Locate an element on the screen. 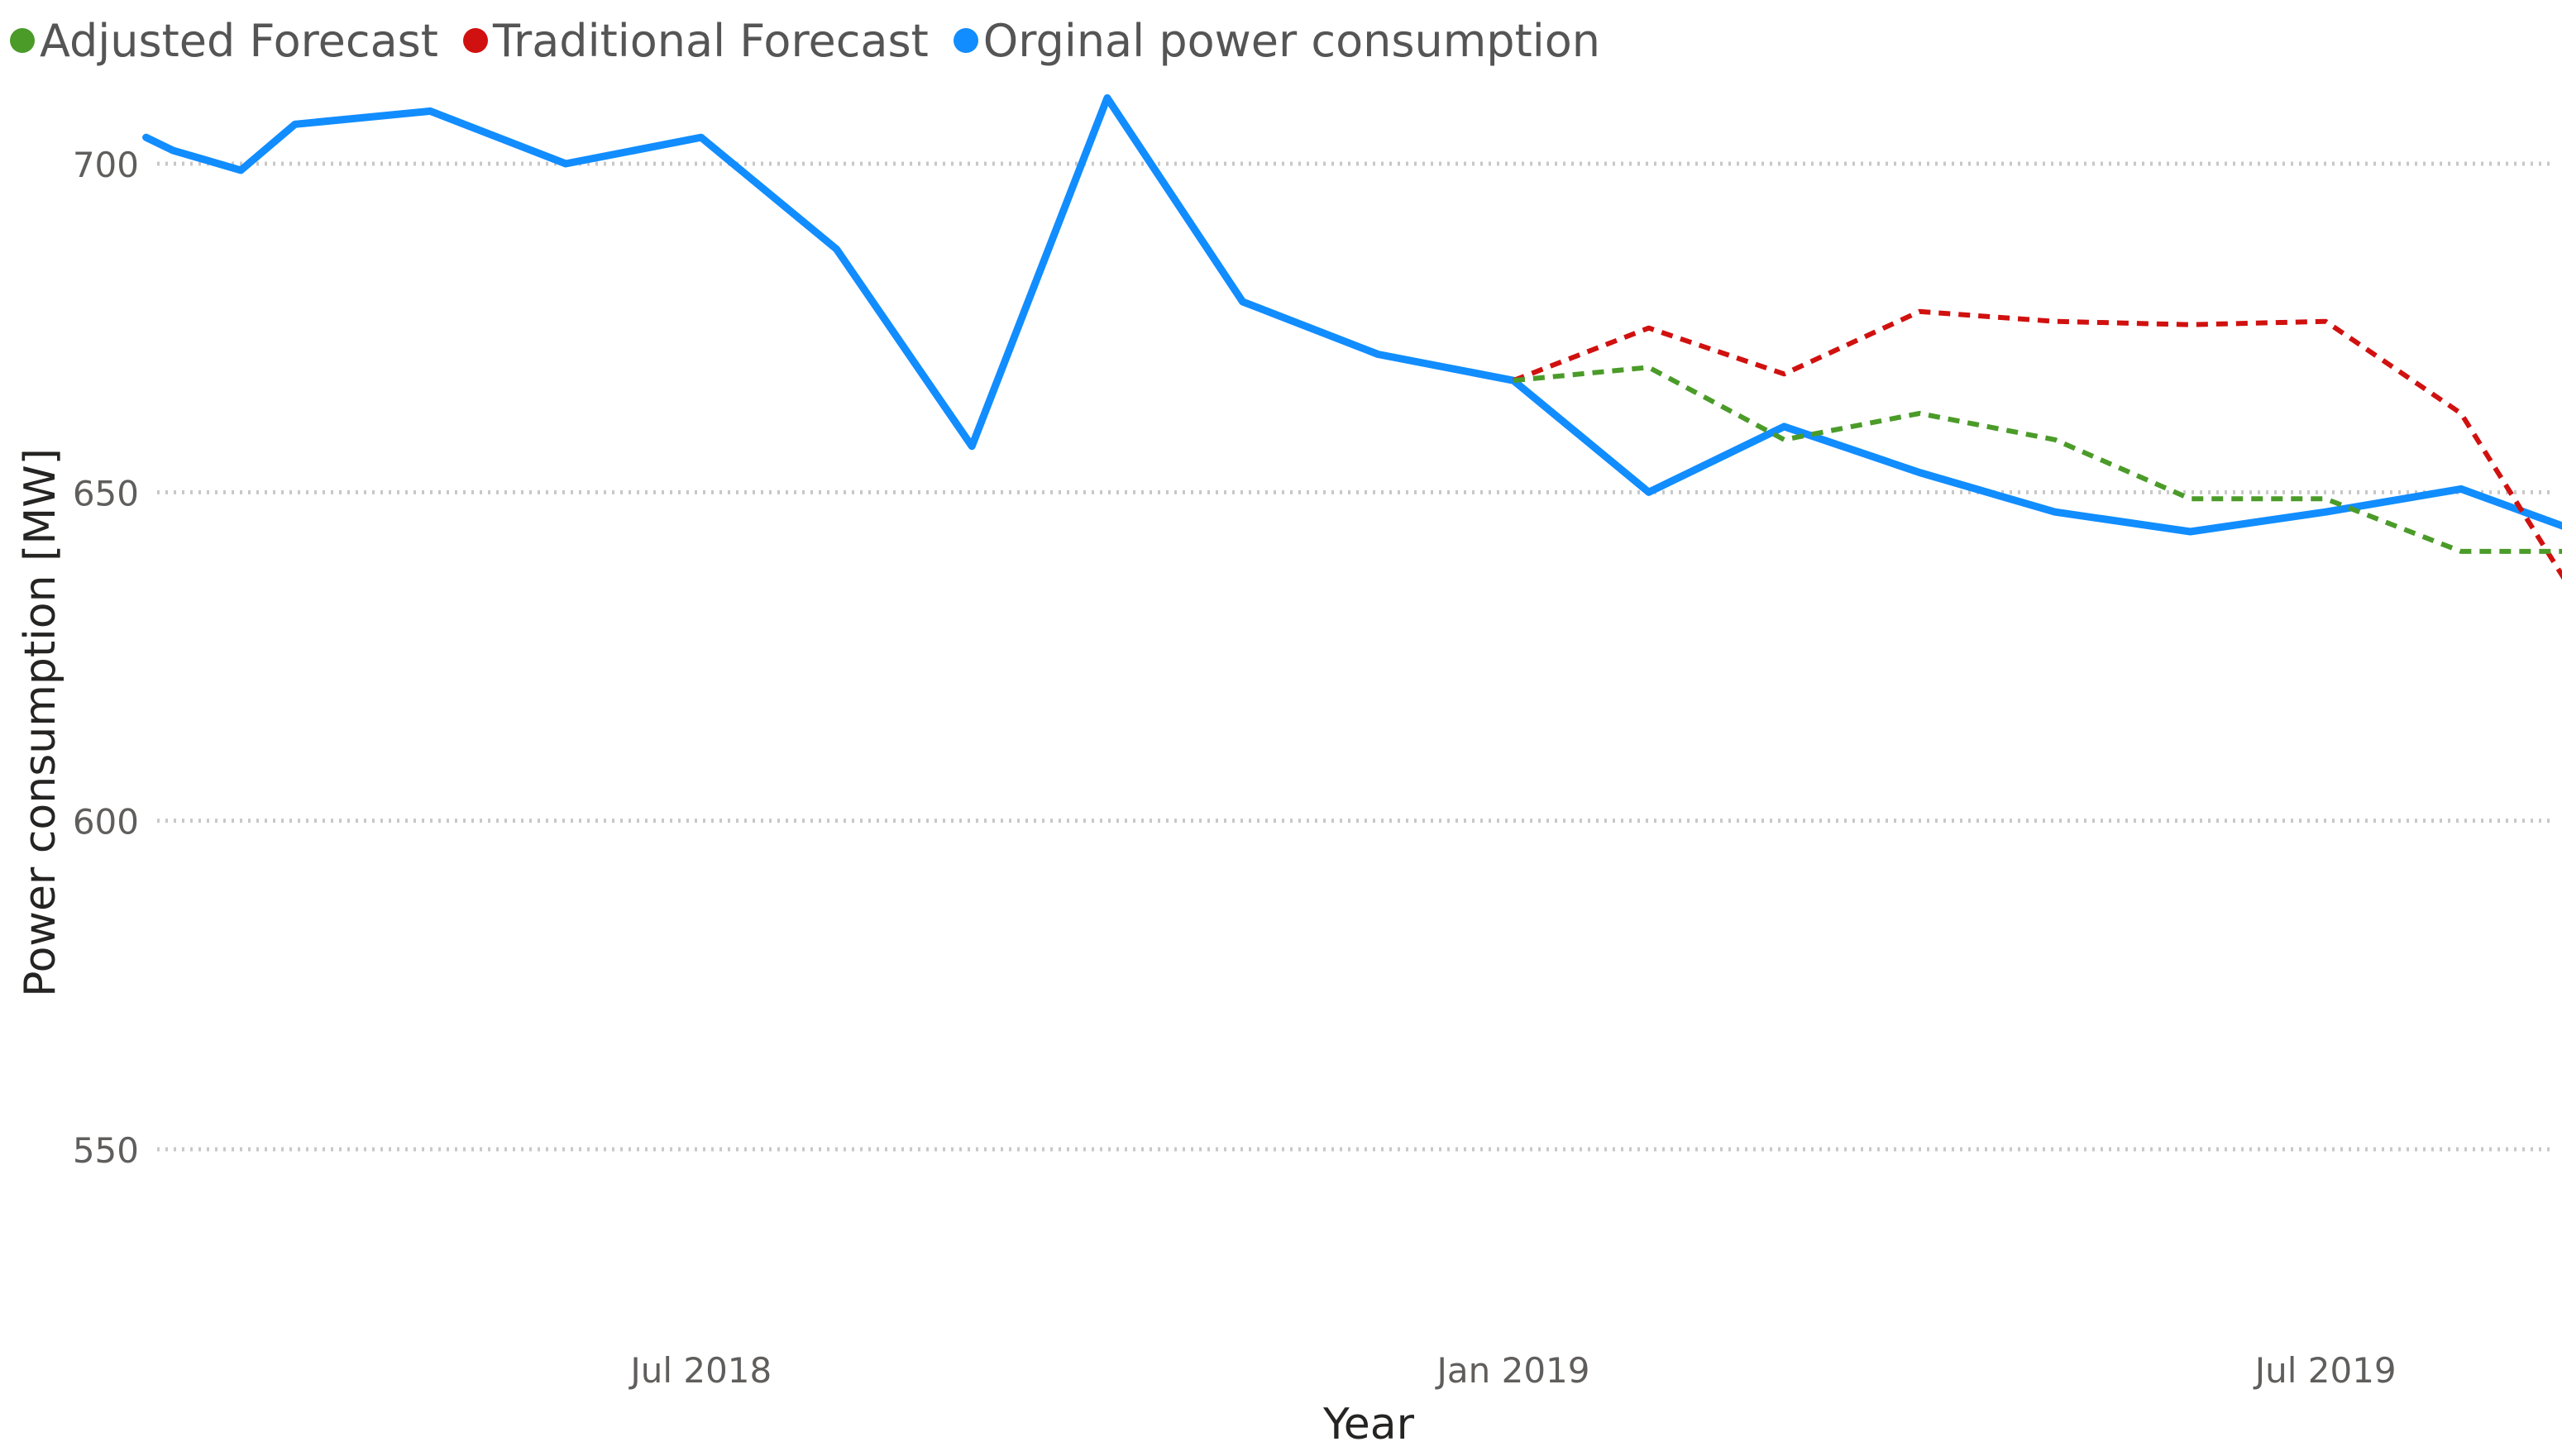 The image size is (2562, 1456). legend-marker-adjusted-forecast is located at coordinates (22, 40).